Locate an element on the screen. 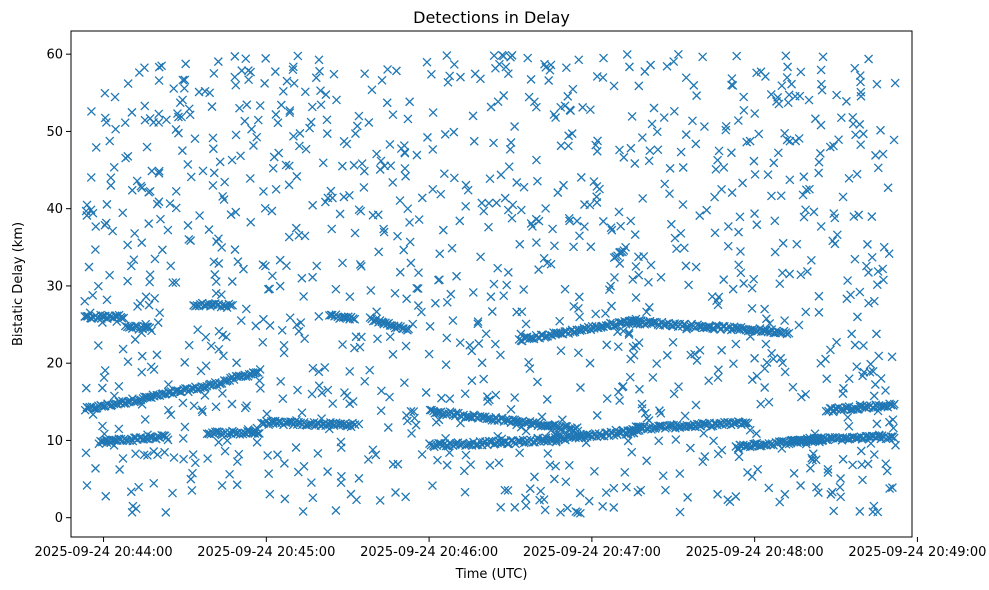 This screenshot has height=590, width=989. x-tick-label: 2025-09-24 20:48:00 is located at coordinates (755, 552).